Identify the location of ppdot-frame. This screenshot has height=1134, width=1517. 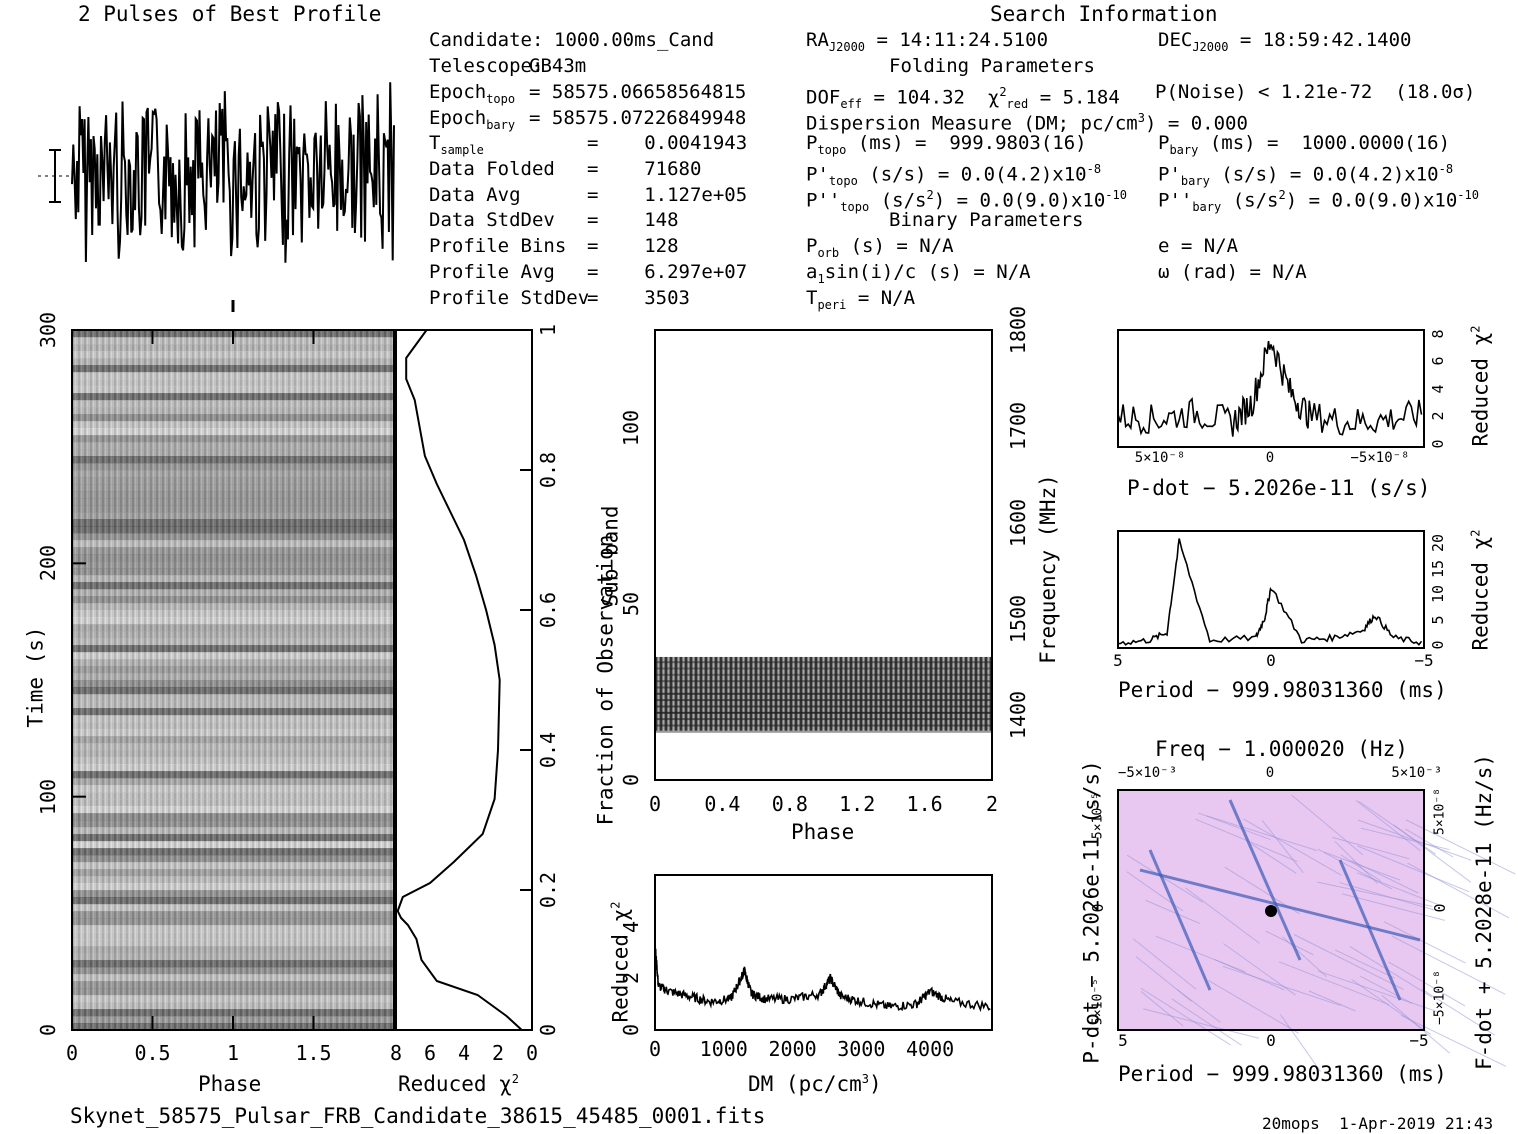
(1271, 910).